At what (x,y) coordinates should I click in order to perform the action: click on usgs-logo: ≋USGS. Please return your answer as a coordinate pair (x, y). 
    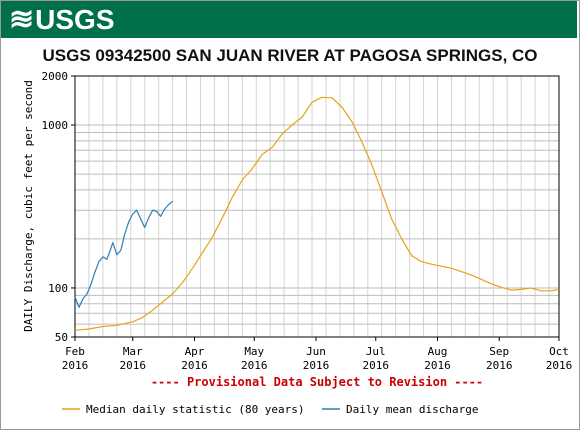
    Looking at the image, I should click on (62, 20).